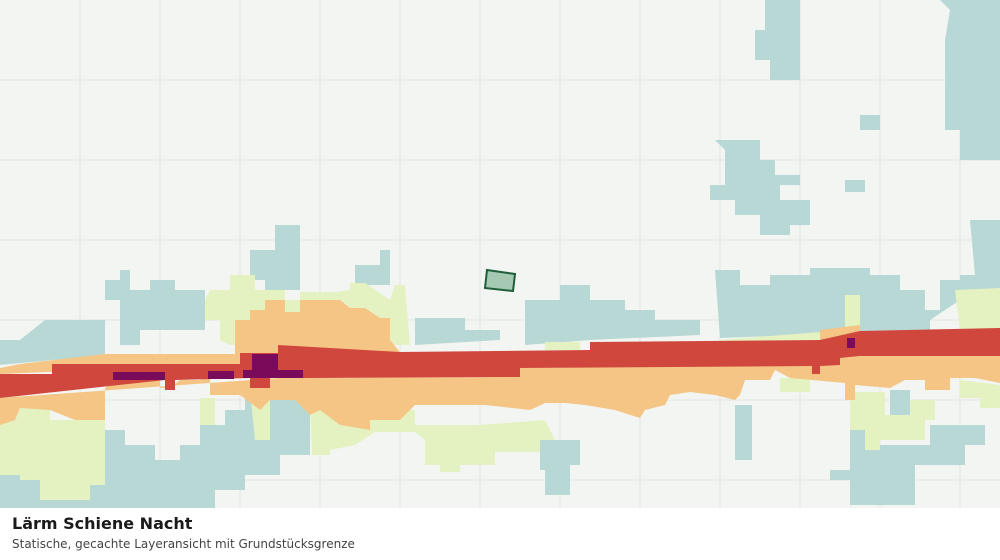 This screenshot has height=560, width=1000. Describe the element at coordinates (484, 359) in the screenshot. I see `noise-extreme` at that location.